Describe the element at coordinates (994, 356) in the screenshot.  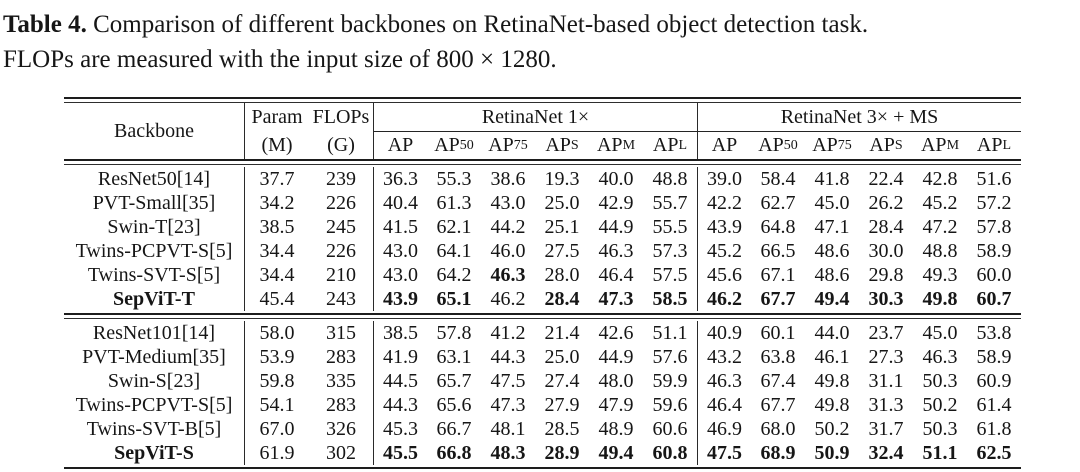
I see `retinanet-3x-ms-cell: 58.9` at that location.